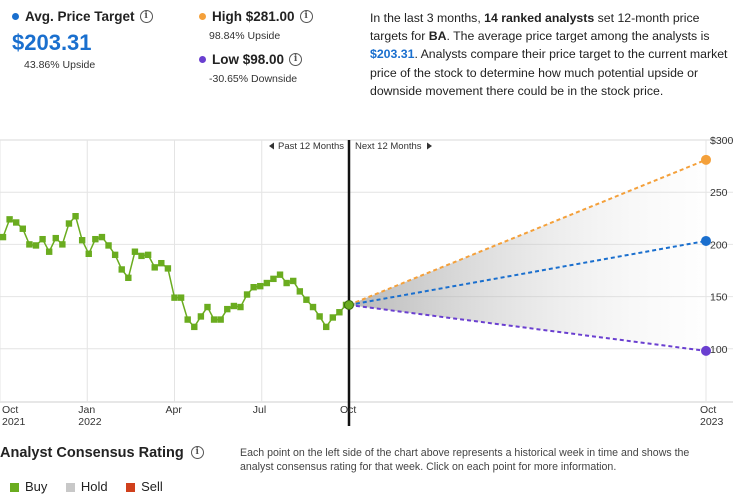 The width and height of the screenshot is (733, 498). What do you see at coordinates (527, 232) in the screenshot?
I see `target-line-high` at bounding box center [527, 232].